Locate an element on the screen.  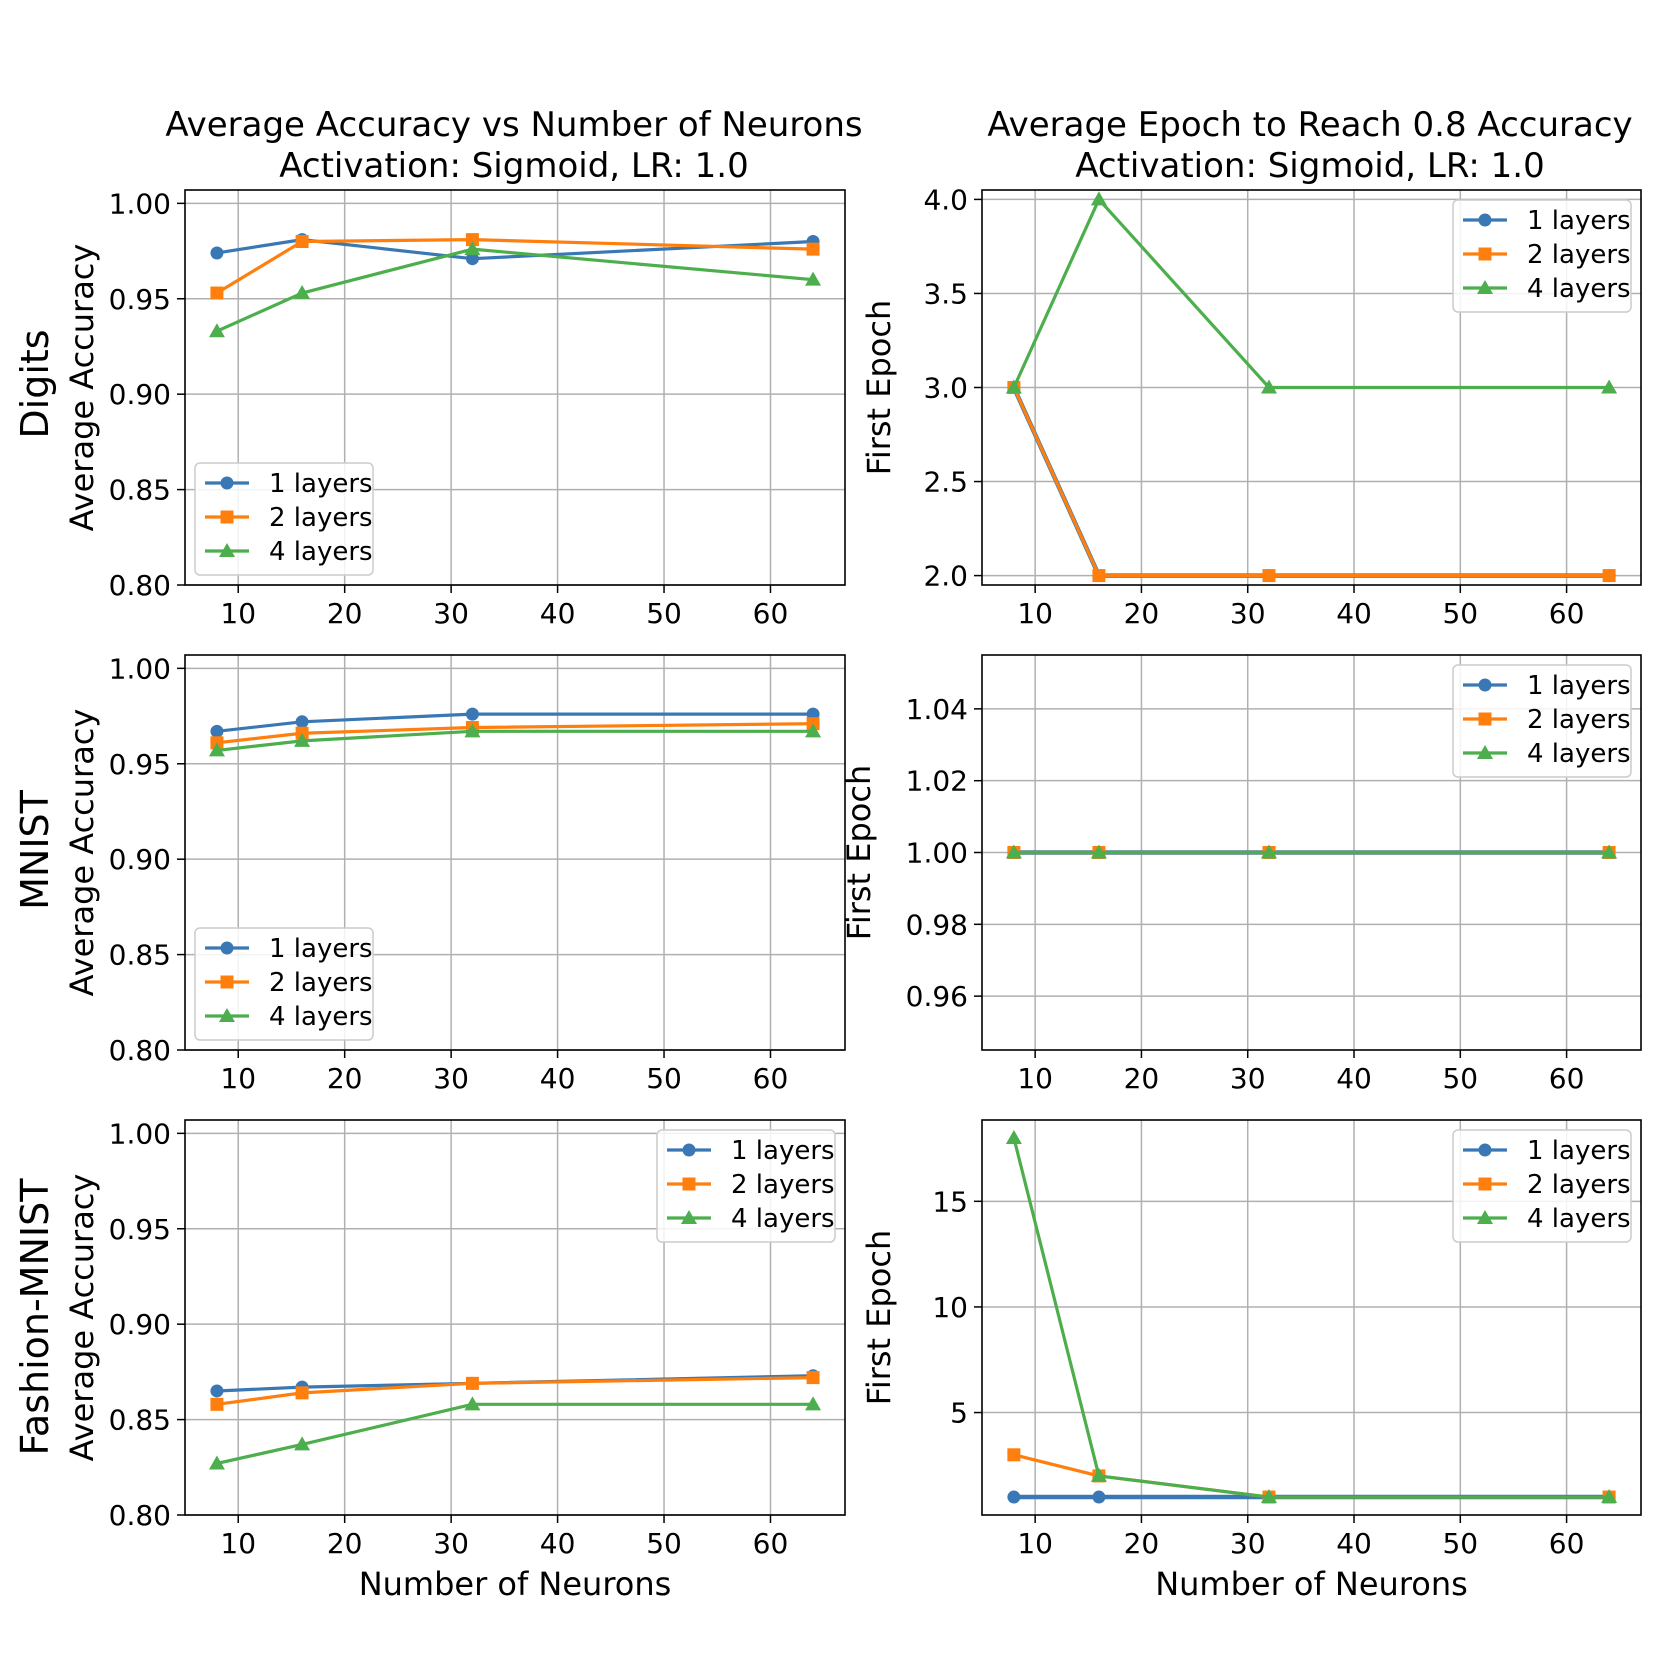
y-tick-label: 1.02 is located at coordinates (937, 781).